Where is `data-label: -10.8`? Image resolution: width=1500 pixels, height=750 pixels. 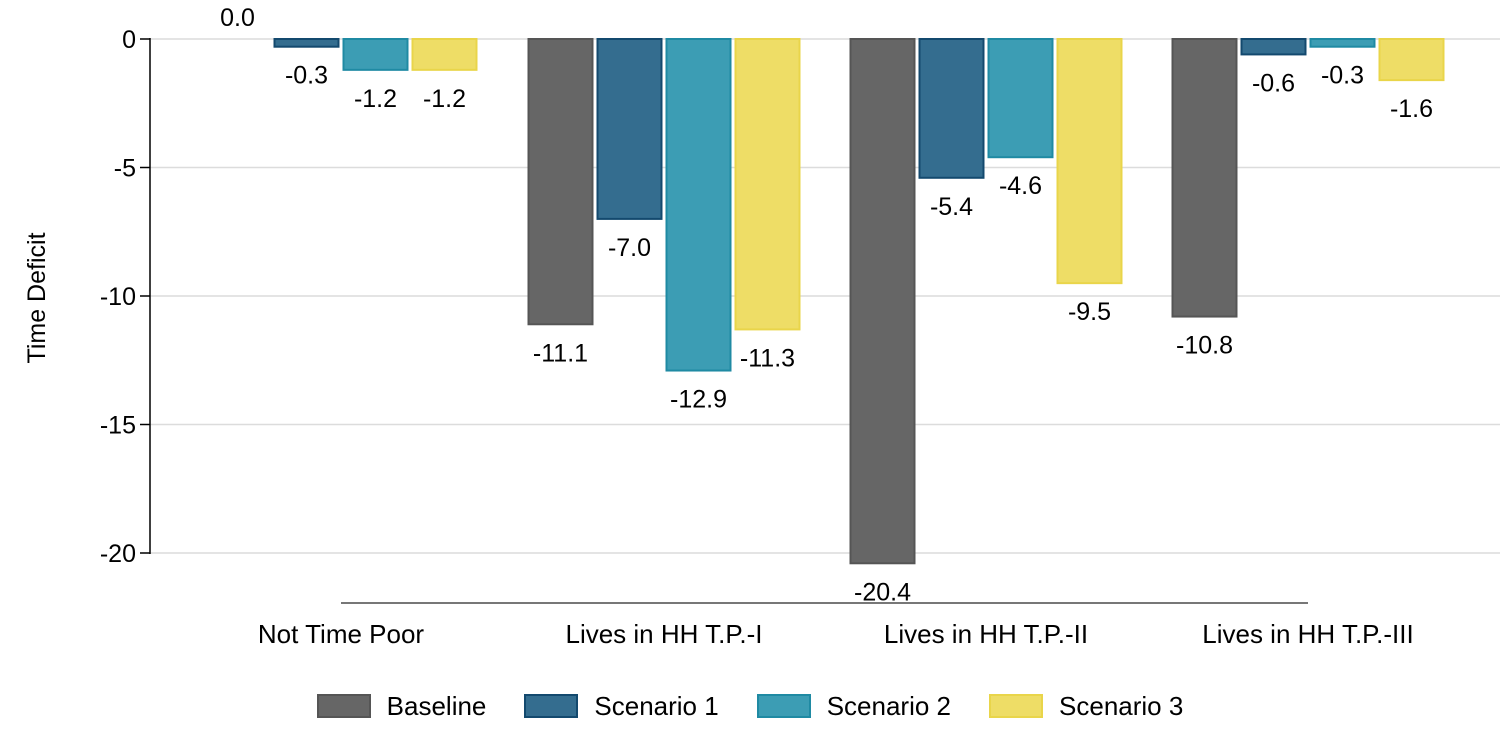 data-label: -10.8 is located at coordinates (1204, 346).